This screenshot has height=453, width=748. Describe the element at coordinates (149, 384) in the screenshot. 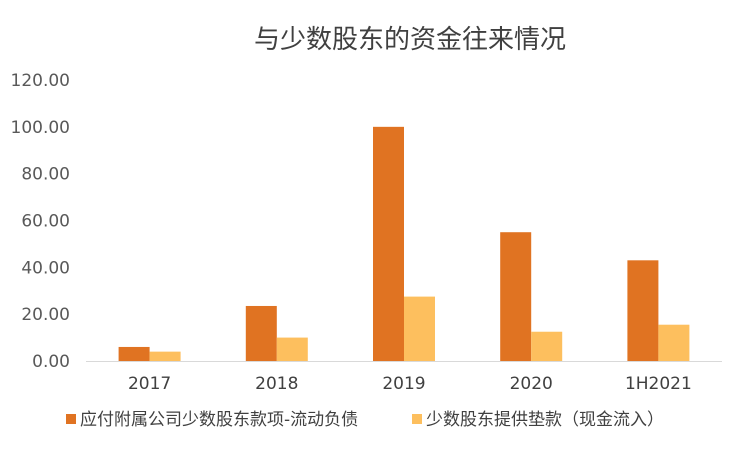

I see `x-tick-label: 2017` at that location.